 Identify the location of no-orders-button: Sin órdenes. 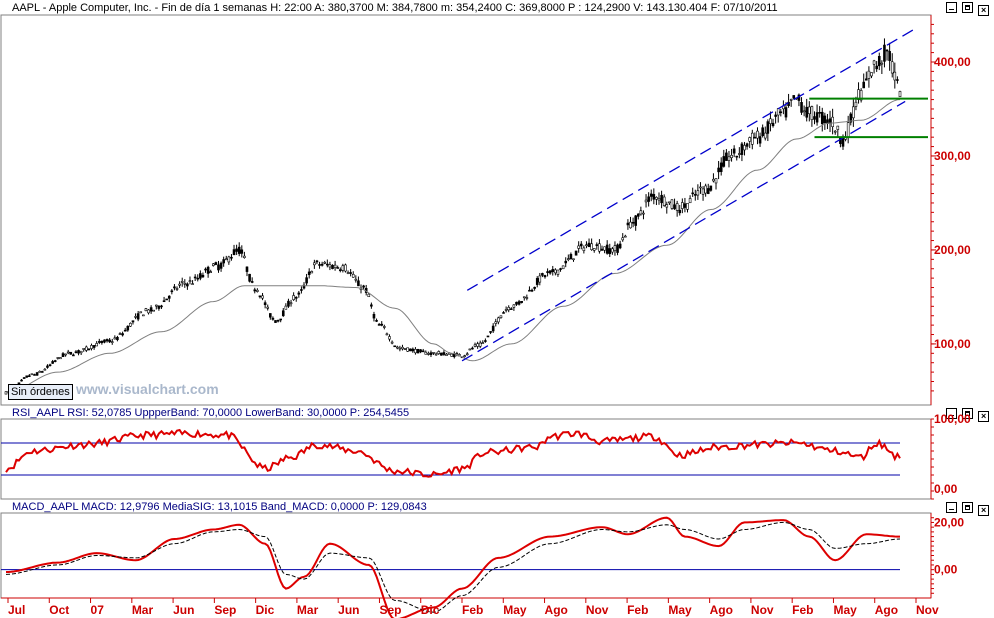
(40, 392).